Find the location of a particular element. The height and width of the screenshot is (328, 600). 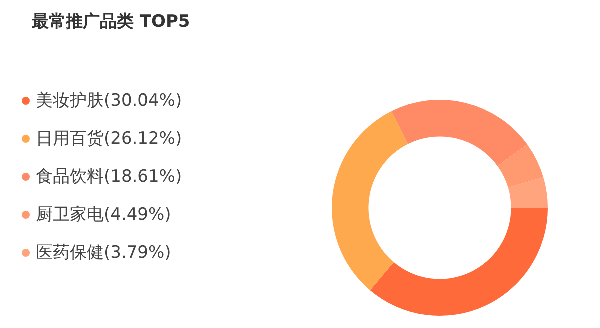

chart-title: 最常推广品类 TOP5 is located at coordinates (111, 22).